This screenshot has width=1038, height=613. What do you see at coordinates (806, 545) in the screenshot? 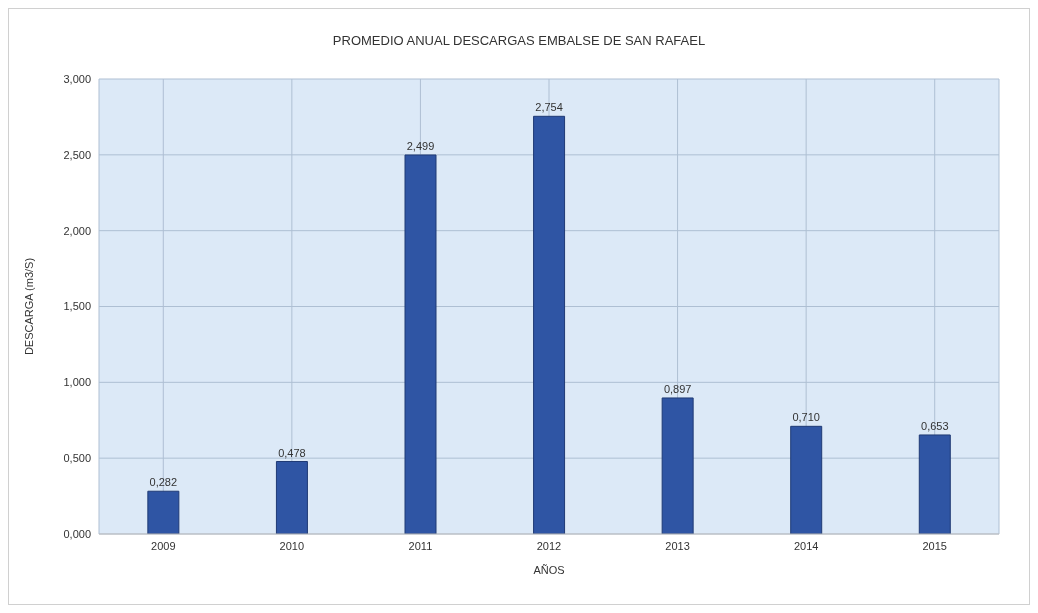
I see `x-tick-label: 2014` at bounding box center [806, 545].